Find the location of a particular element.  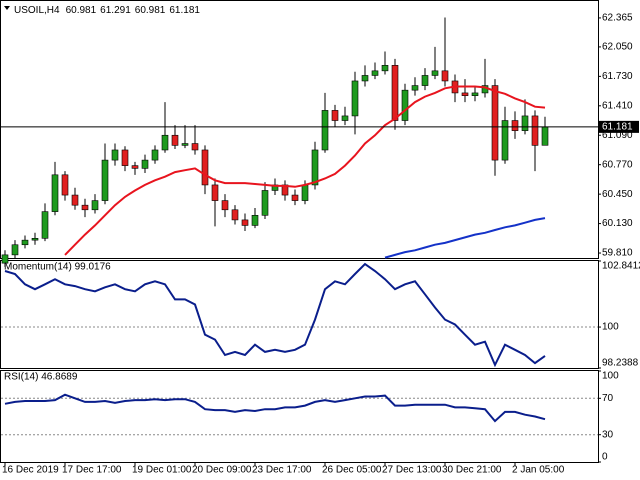

symbol: USOIL,H4 is located at coordinates (37, 10).